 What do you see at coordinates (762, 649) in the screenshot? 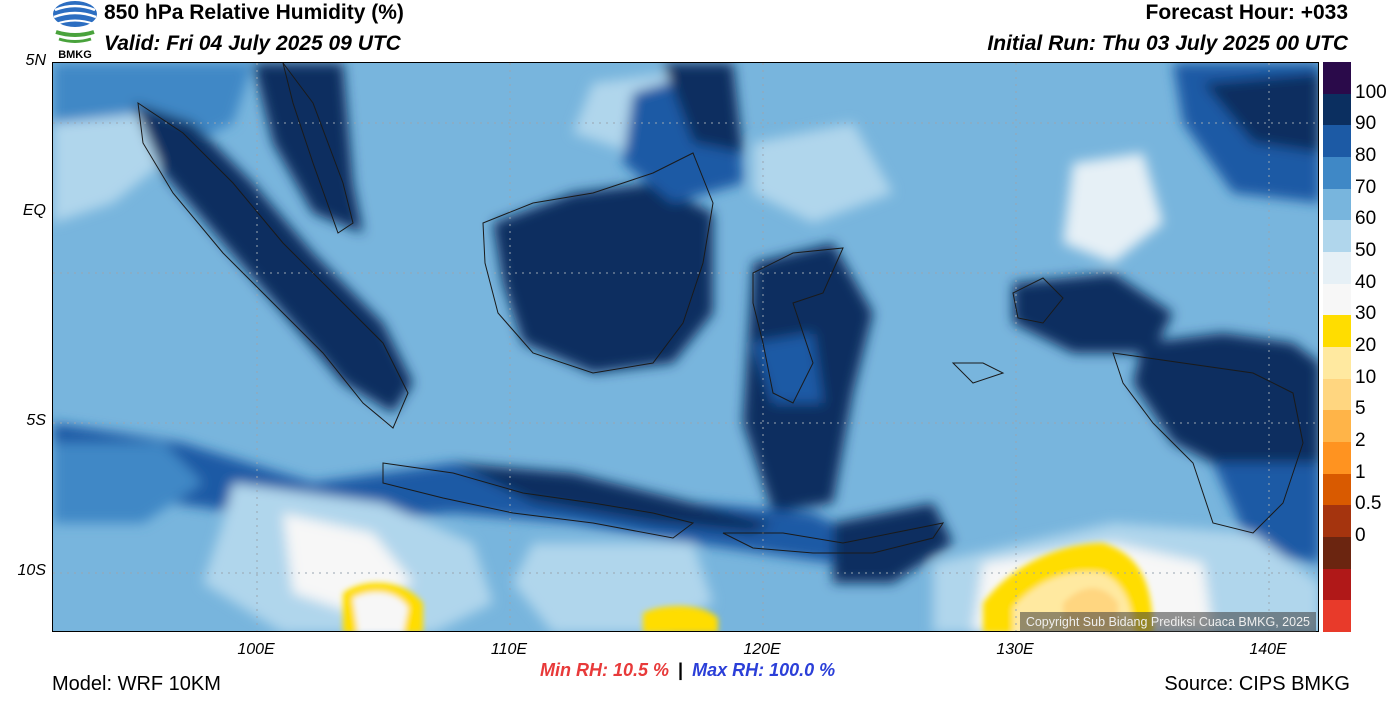
I see `lon-tick: 120E` at bounding box center [762, 649].